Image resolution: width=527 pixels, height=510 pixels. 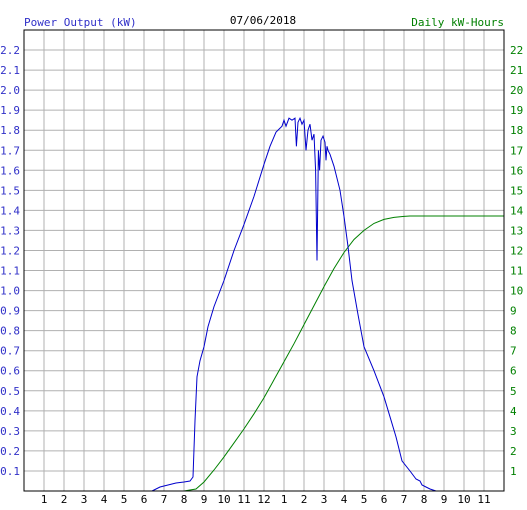 I want to click on left-axis-title: Power Output (kW), so click(x=80, y=22).